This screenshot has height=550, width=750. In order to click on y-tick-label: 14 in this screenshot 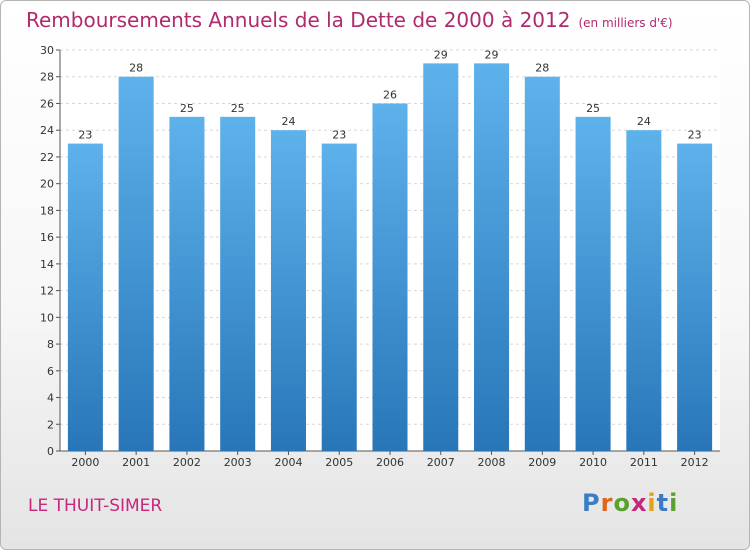, I will do `click(47, 264)`.